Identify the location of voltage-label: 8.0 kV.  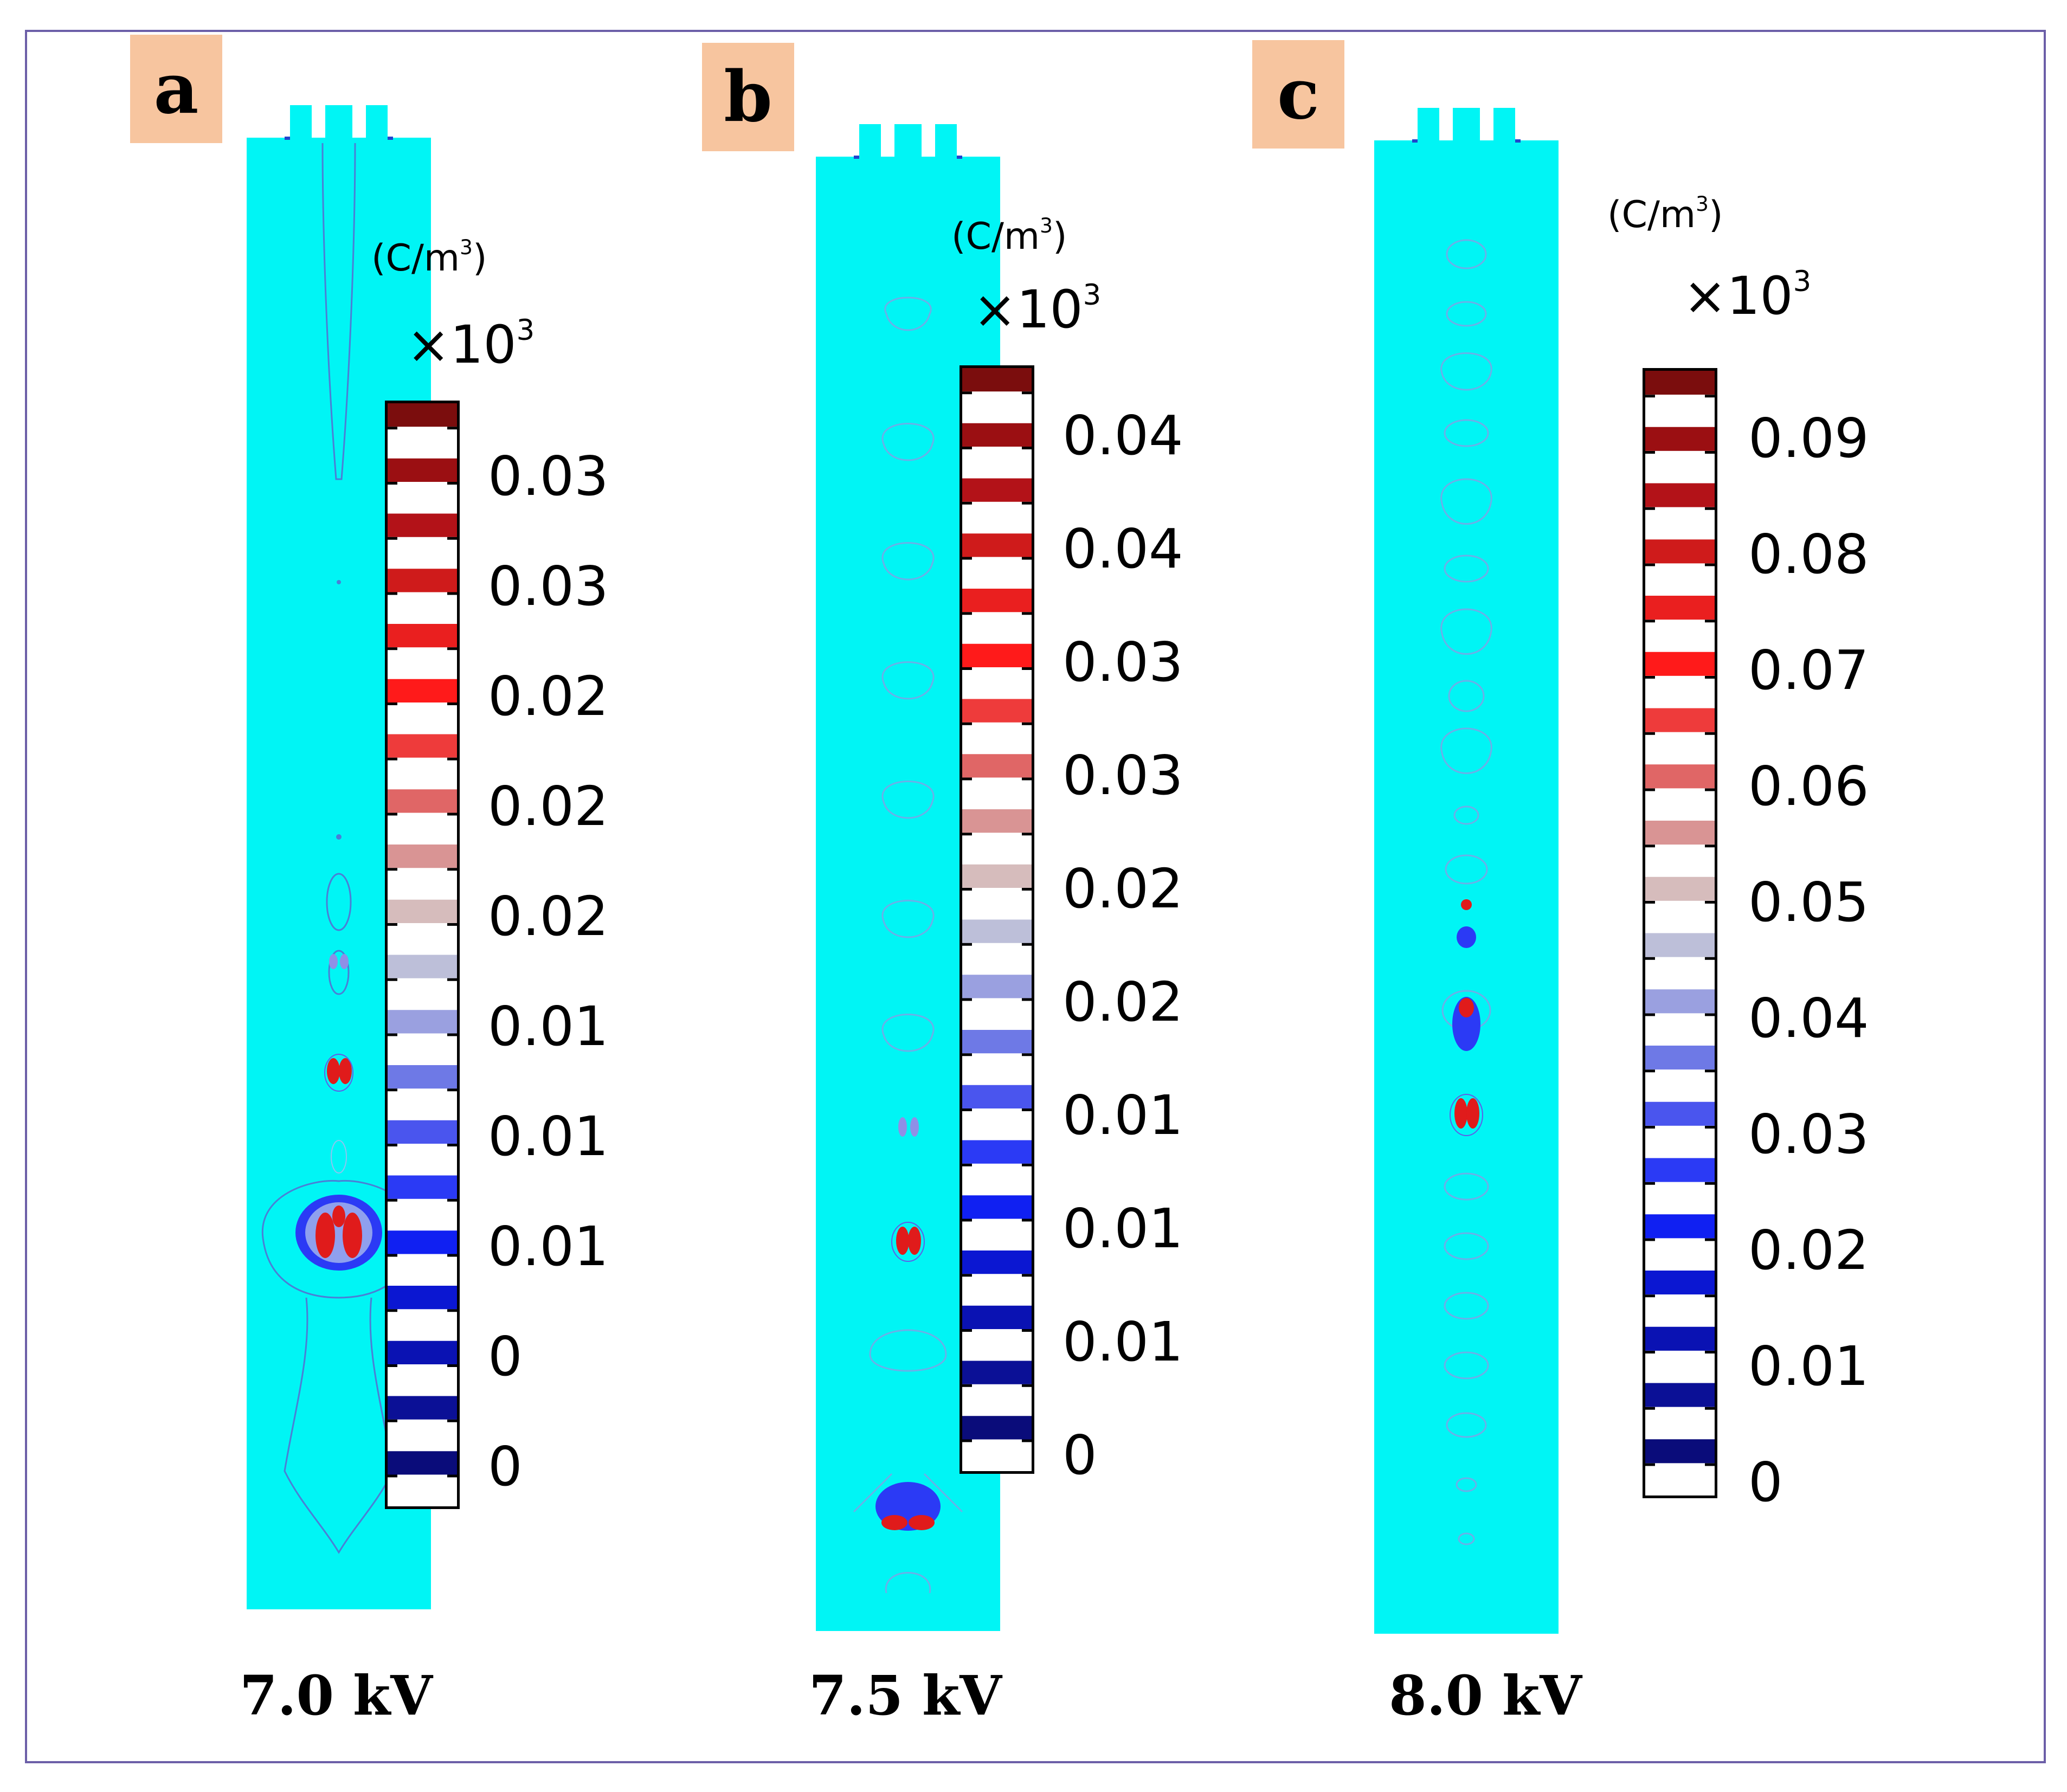
(1485, 1695).